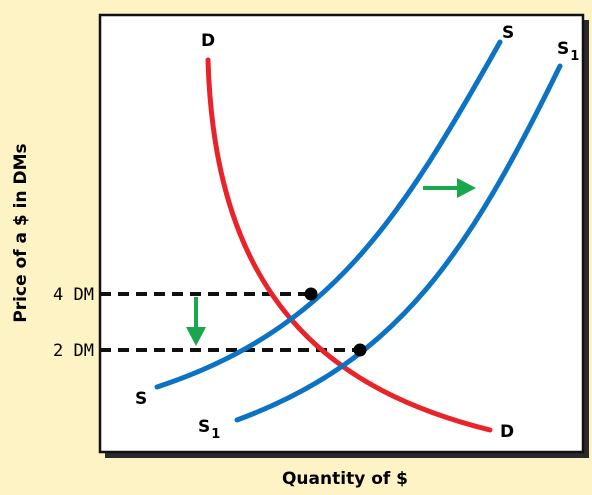 This screenshot has width=592, height=495. Describe the element at coordinates (311, 294) in the screenshot. I see `equilibrium-point-4dm` at that location.